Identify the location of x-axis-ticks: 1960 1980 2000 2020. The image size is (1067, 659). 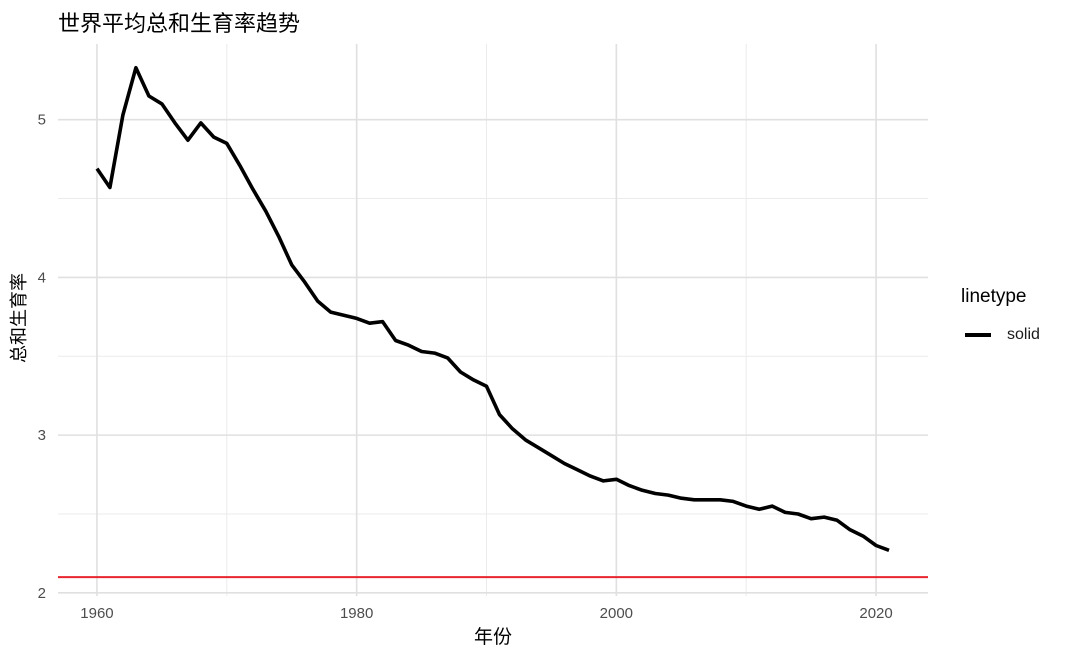
(486, 613).